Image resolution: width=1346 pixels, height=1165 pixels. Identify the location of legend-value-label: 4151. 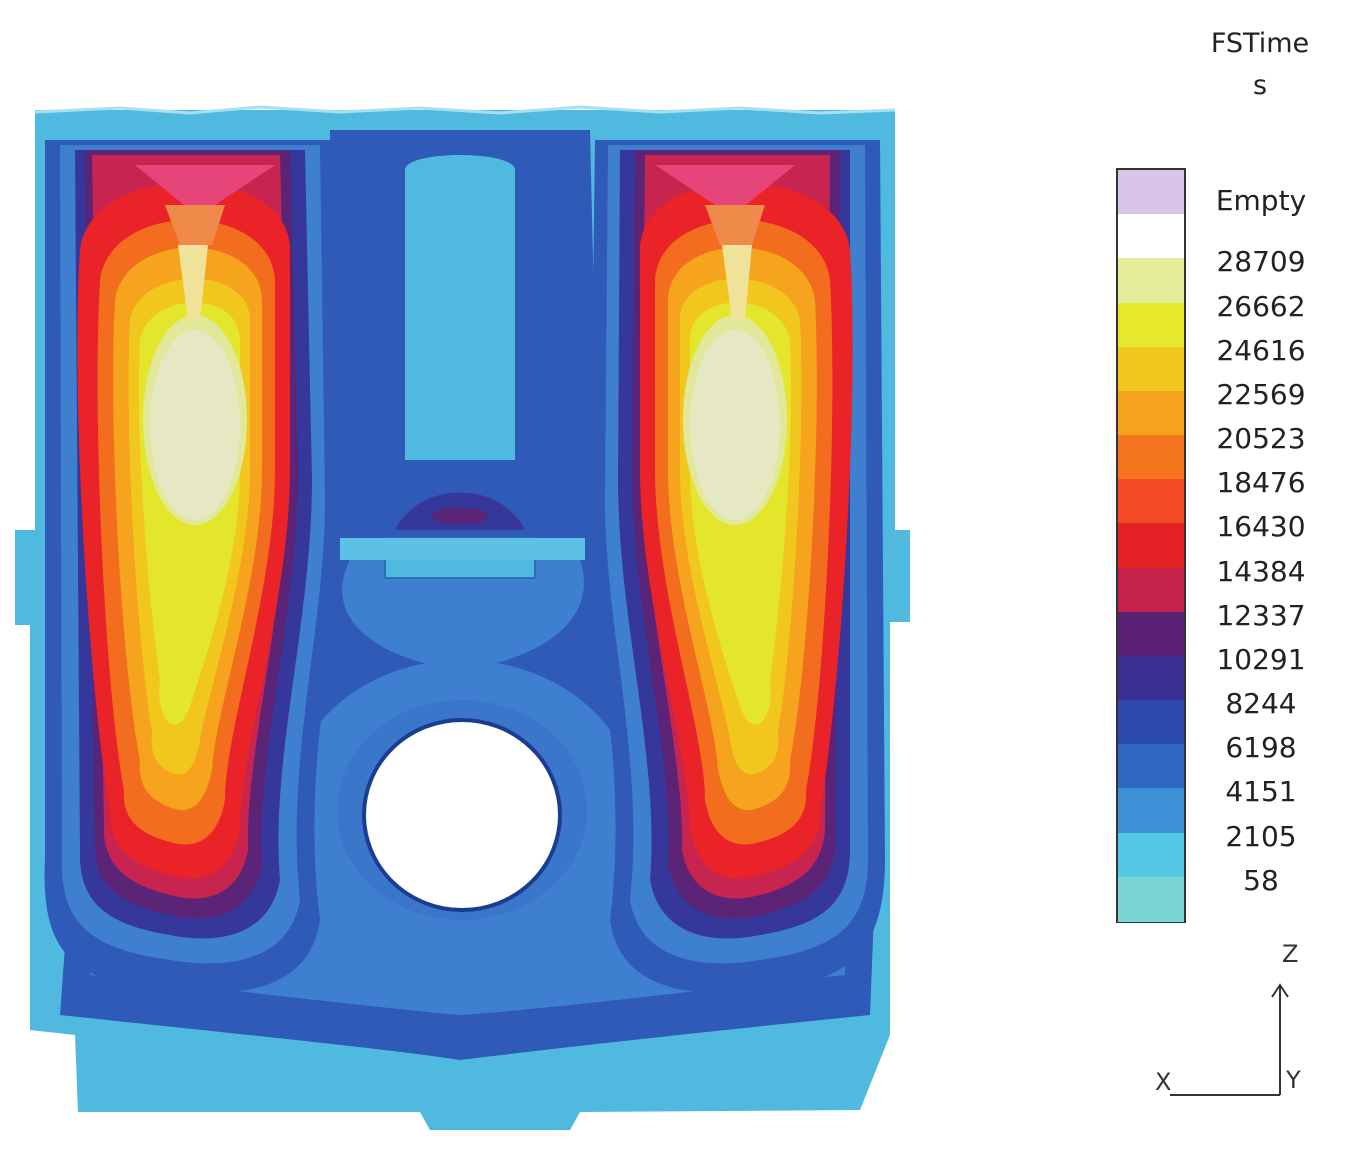
(1261, 792).